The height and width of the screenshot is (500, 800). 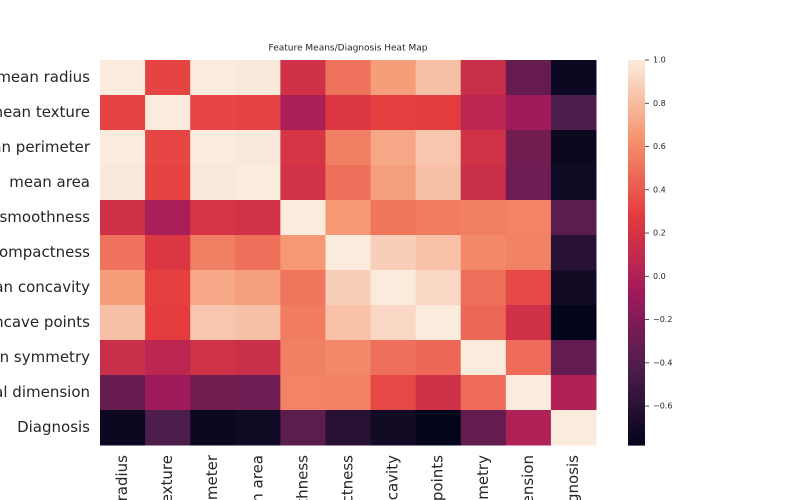 What do you see at coordinates (659, 60) in the screenshot?
I see `colorbar-tick-label: 1.0` at bounding box center [659, 60].